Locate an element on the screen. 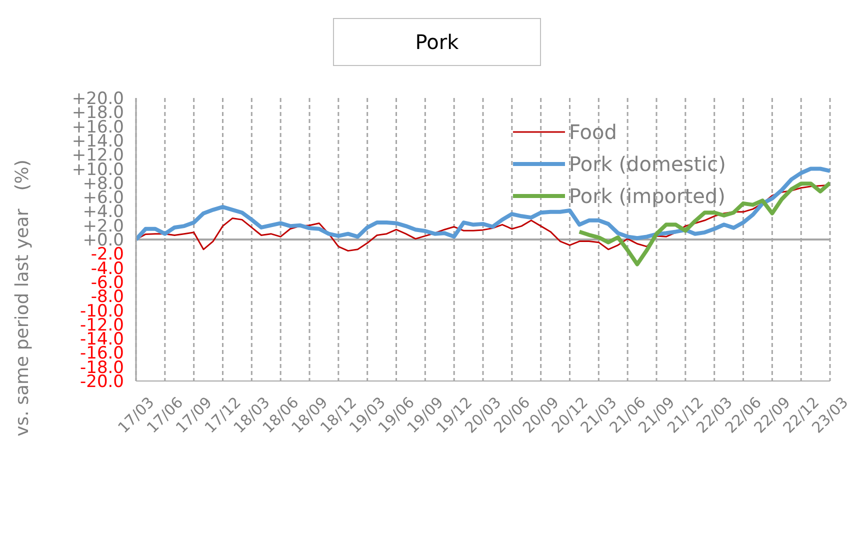 This screenshot has width=856, height=555. y-axis-title: vs. same period last year (%) is located at coordinates (22, 298).